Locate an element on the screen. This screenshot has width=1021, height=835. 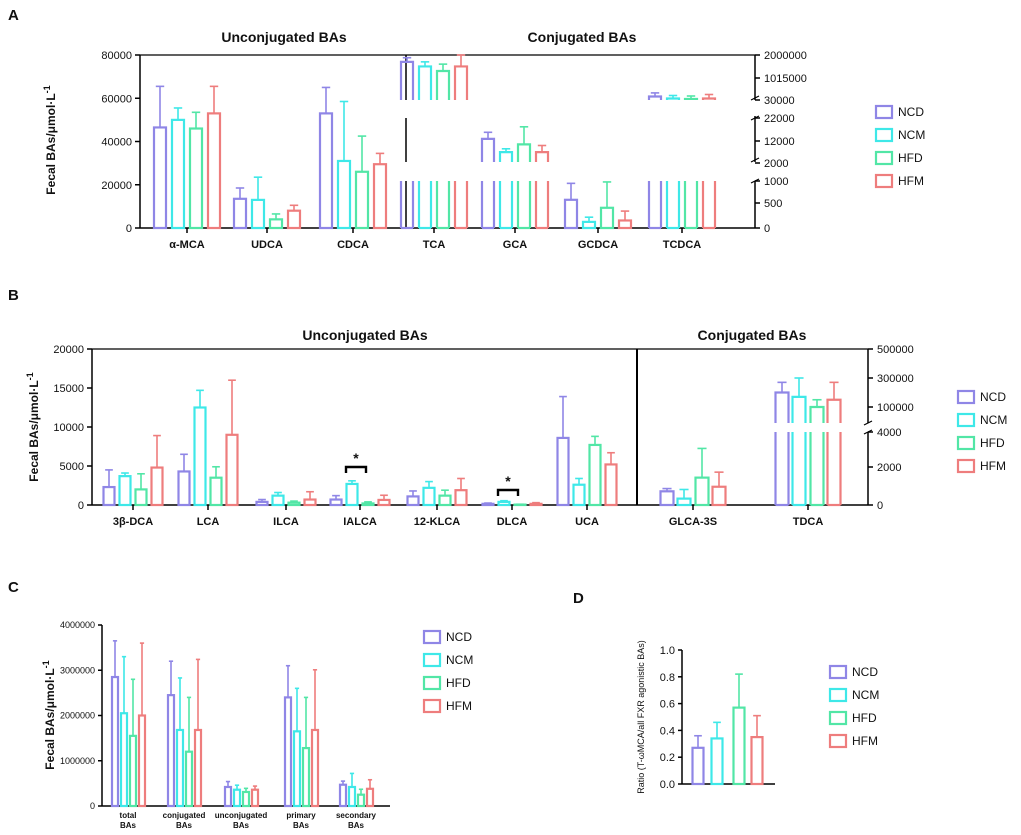
panel-c-category-label: unconjugated is located at coordinates (241, 815).